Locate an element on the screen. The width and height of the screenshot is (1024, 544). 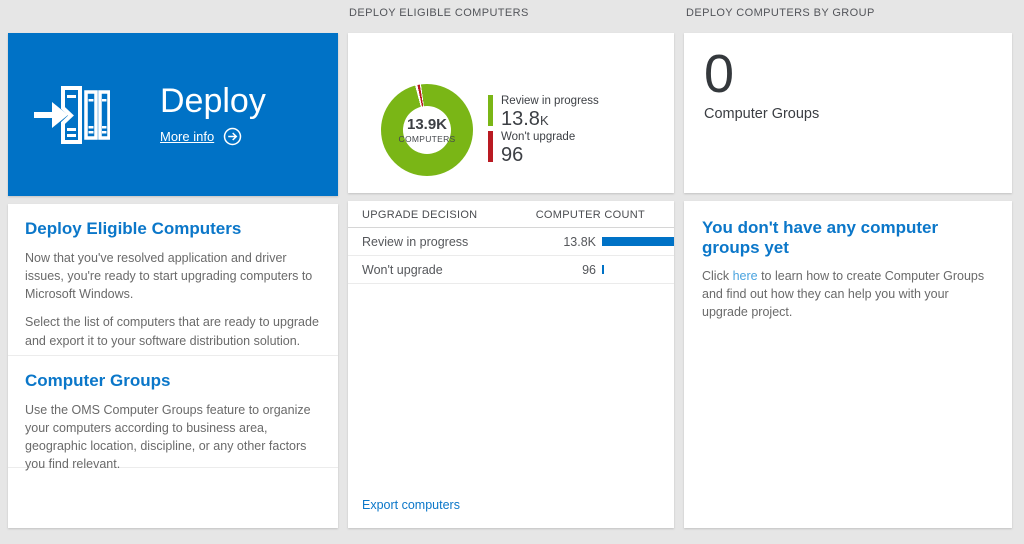
table-header-row: UPGRADE DECISION COMPUTER COUNT is located at coordinates (511, 214).